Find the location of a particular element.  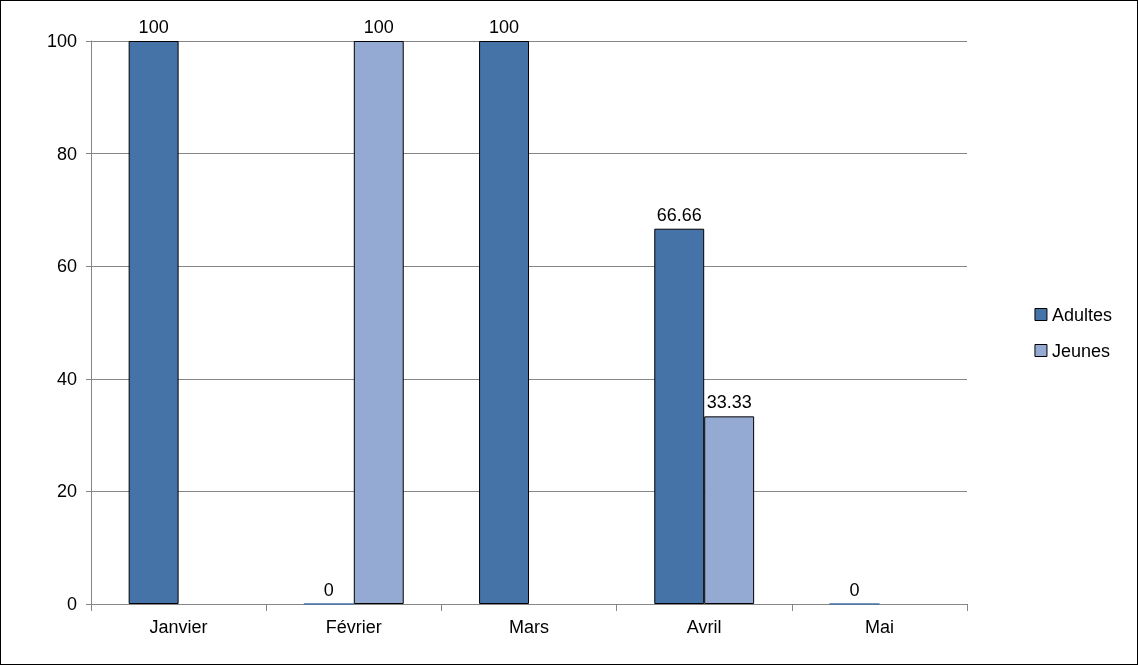

legend-label: Adultes is located at coordinates (1082, 314).